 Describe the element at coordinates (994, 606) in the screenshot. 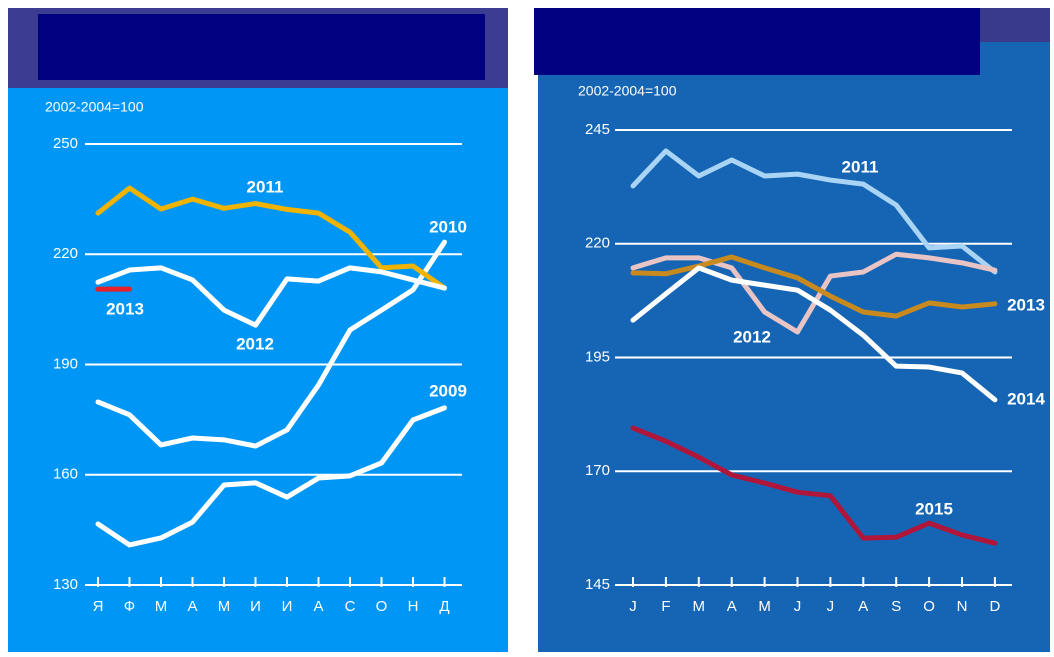

I see `x-tick-label: D` at that location.